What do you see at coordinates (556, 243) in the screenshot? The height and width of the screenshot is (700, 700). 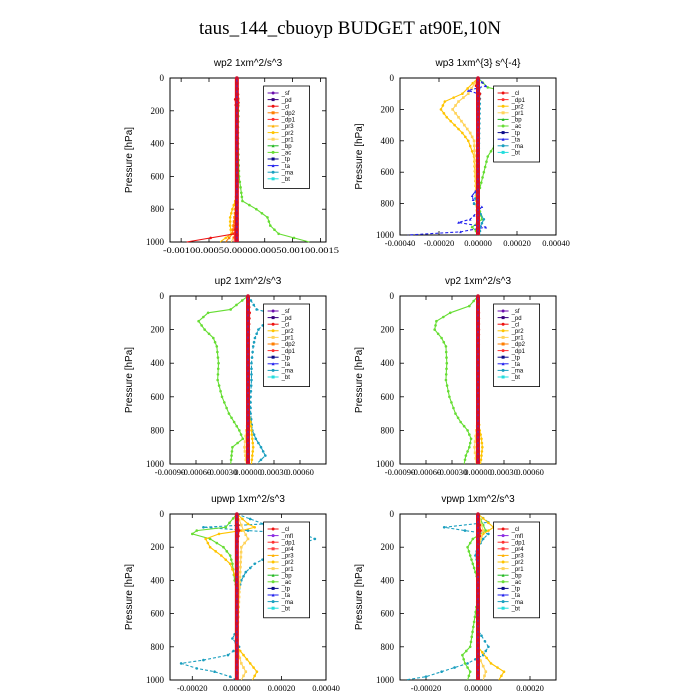 I see `x-tick-label: 0.00040` at bounding box center [556, 243].